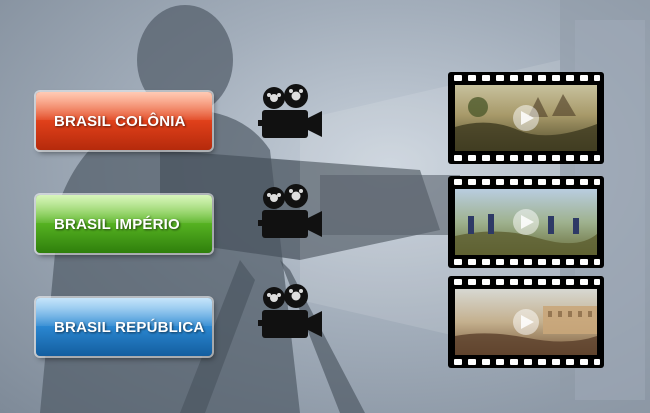  What do you see at coordinates (120, 121) in the screenshot?
I see `brasil-colonia-label: BRASIL COLÔNIA` at bounding box center [120, 121].